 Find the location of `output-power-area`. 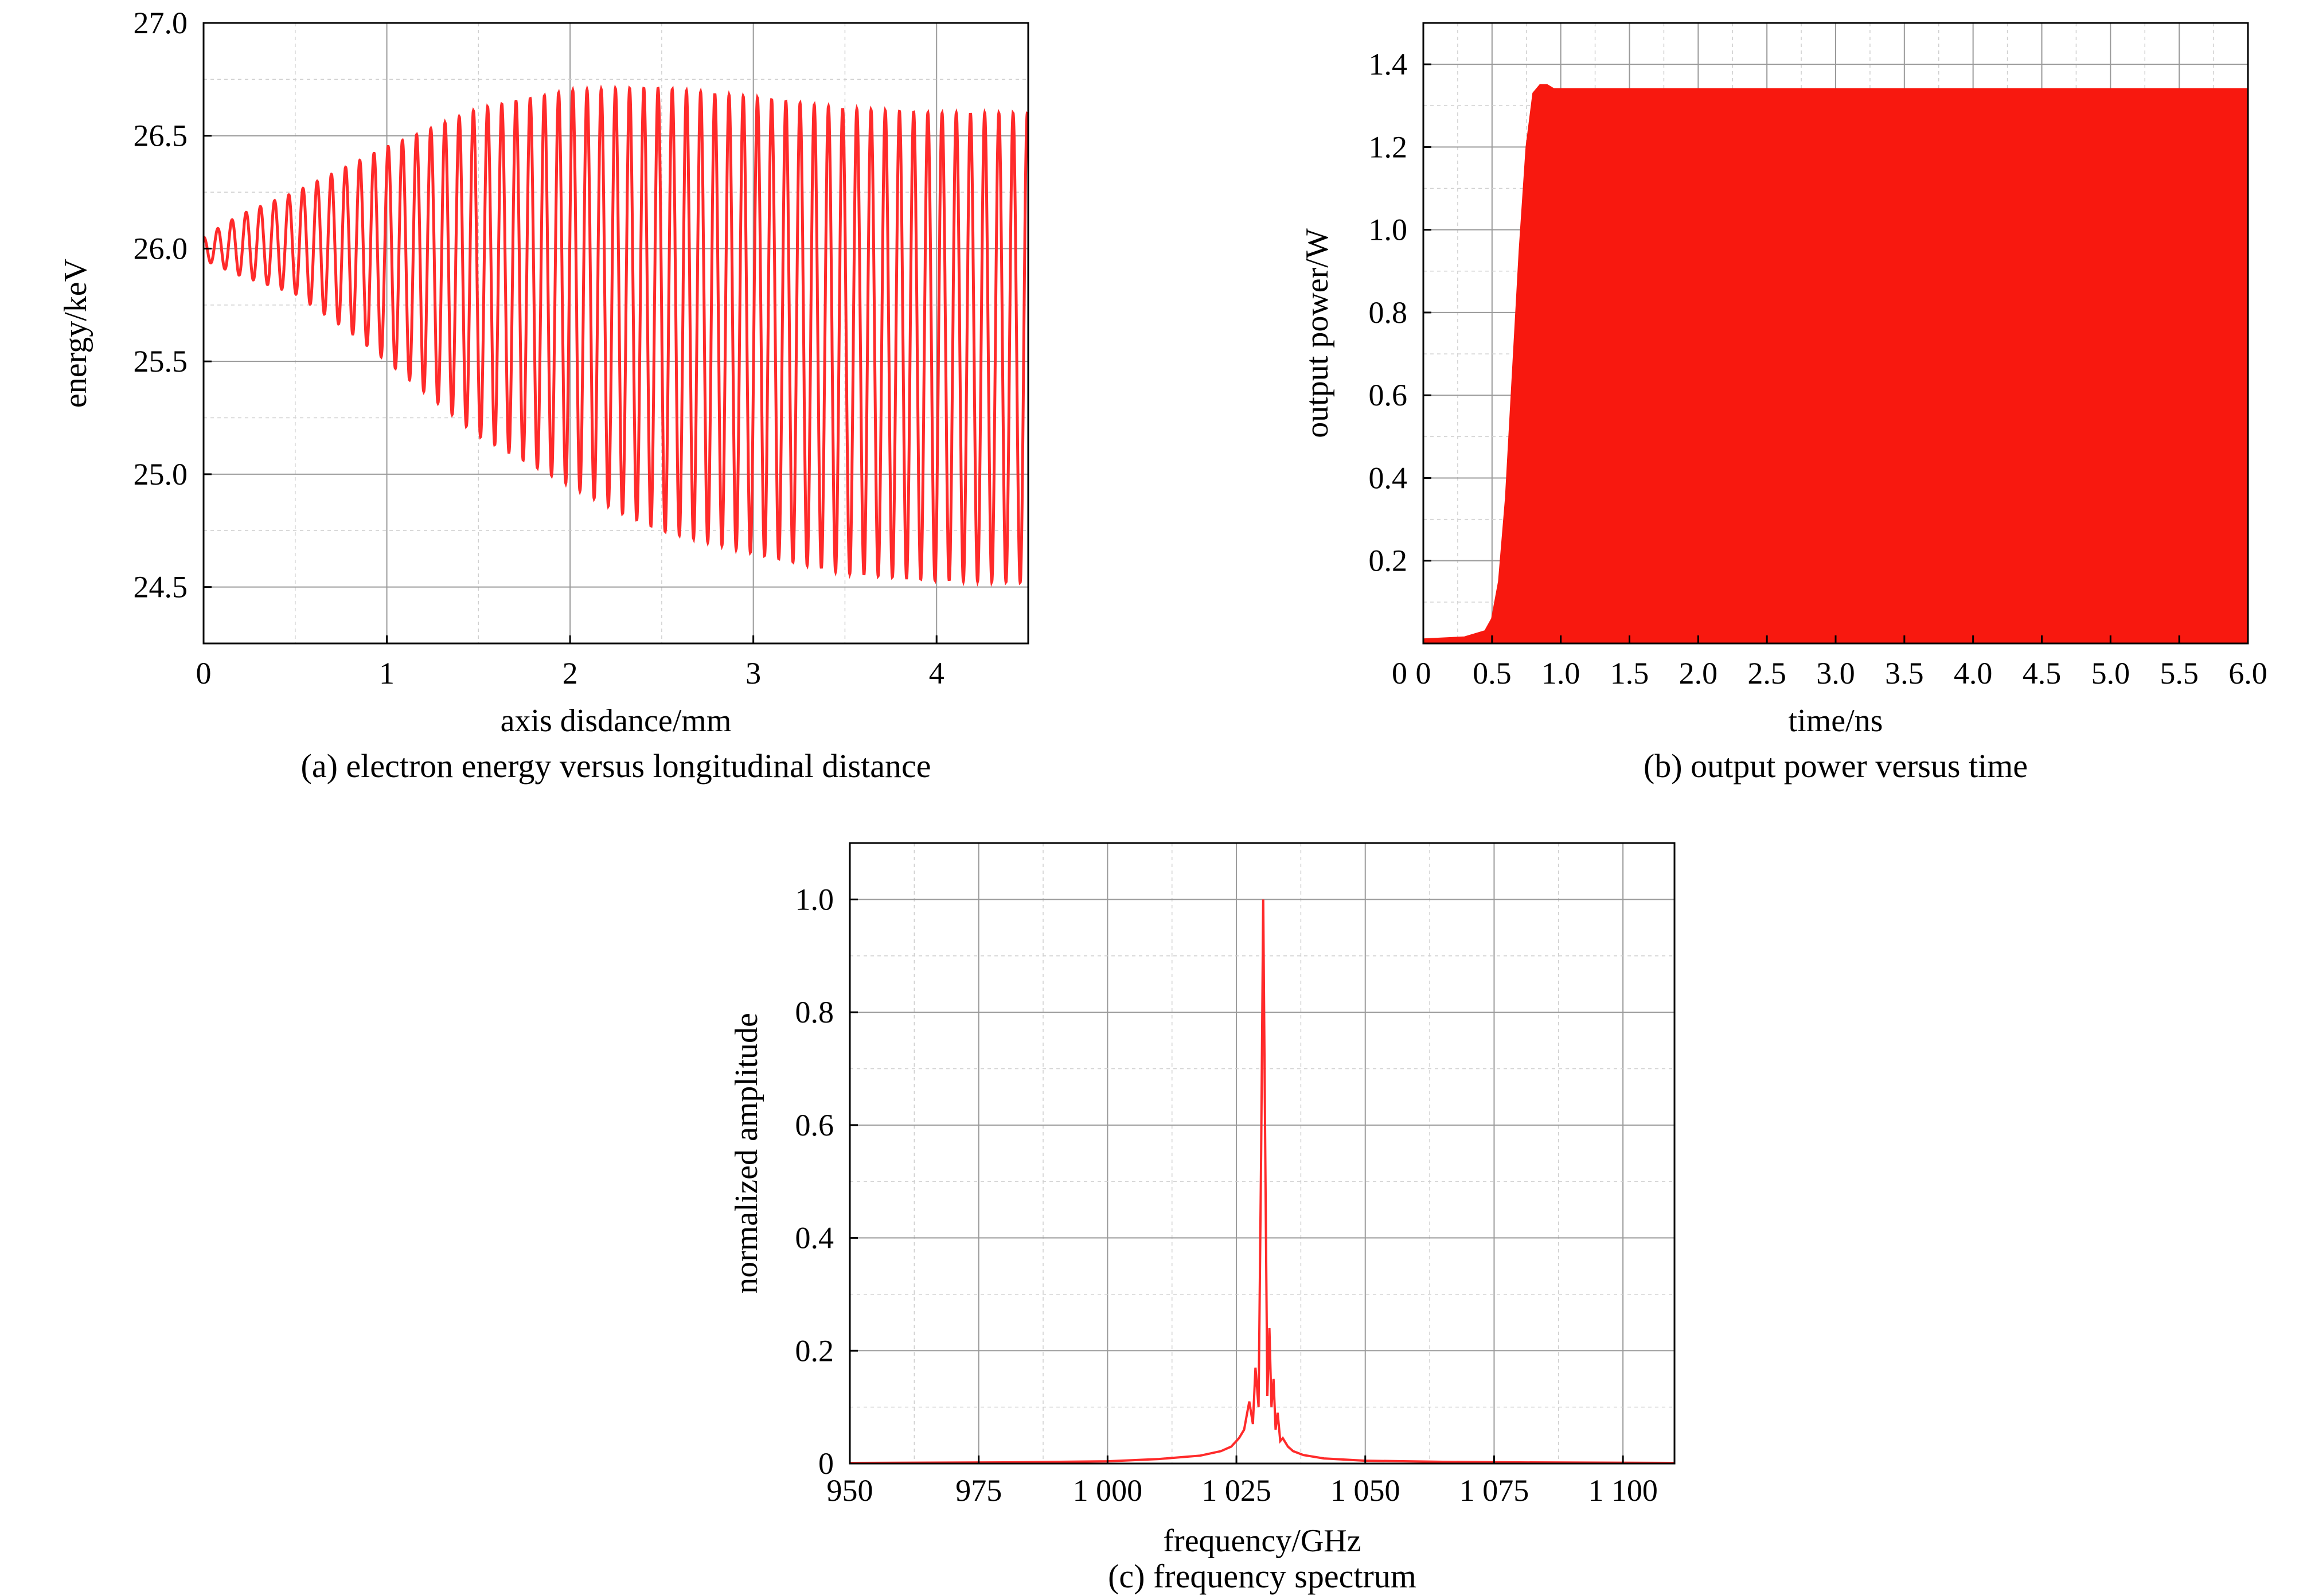

output-power-area is located at coordinates (1835, 363).